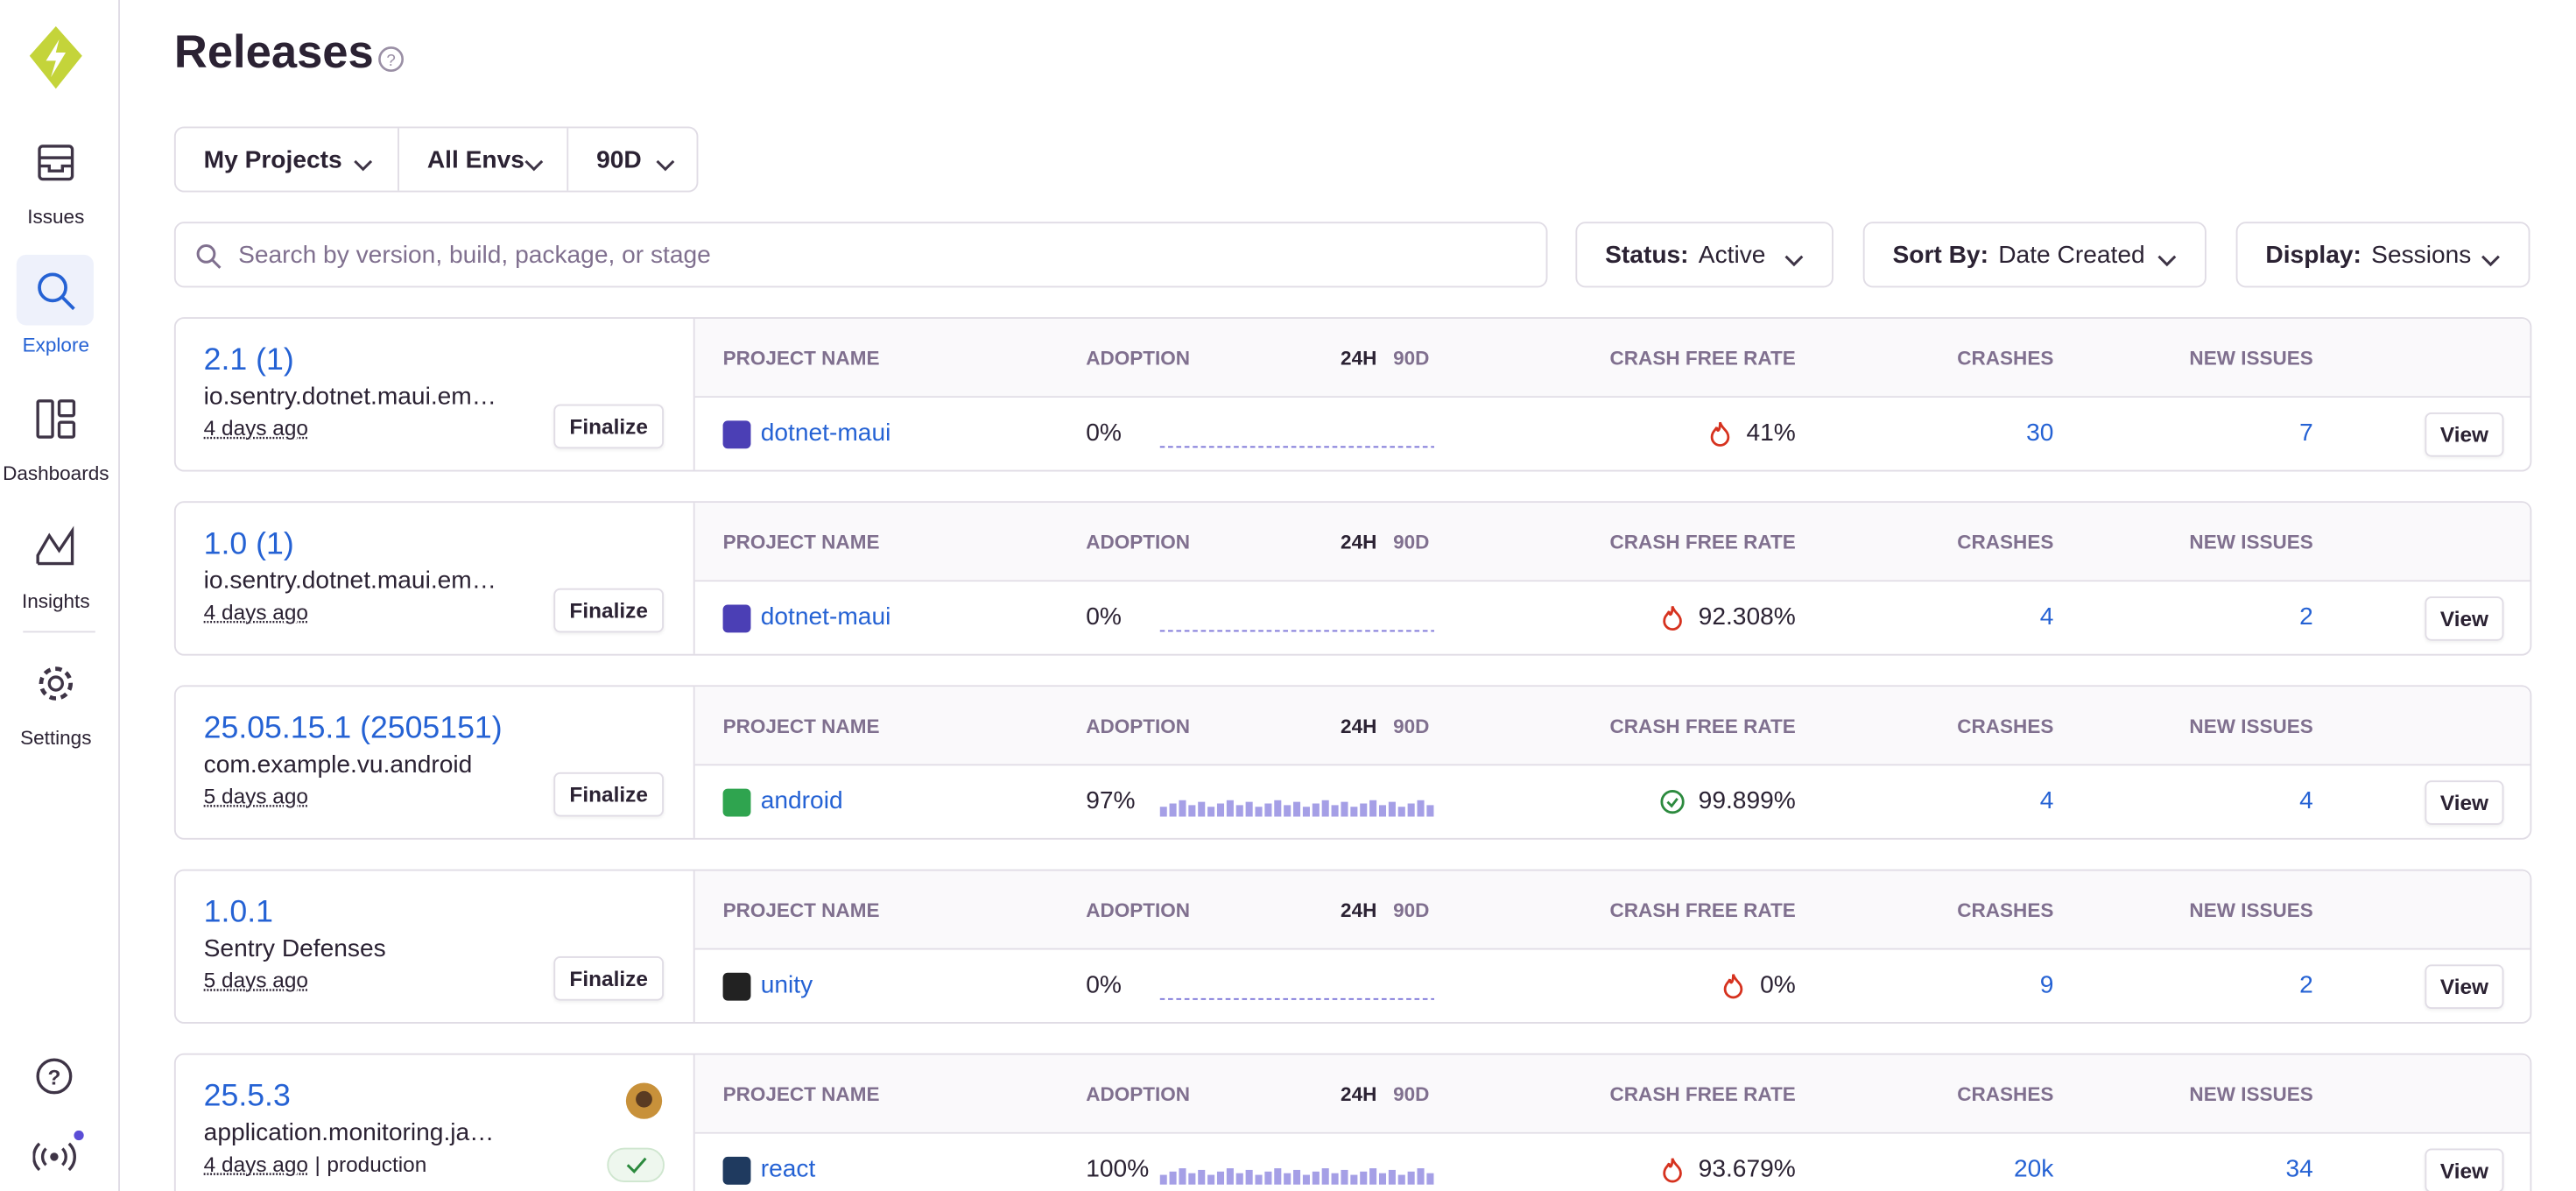  I want to click on new-issues: 4, so click(2306, 801).